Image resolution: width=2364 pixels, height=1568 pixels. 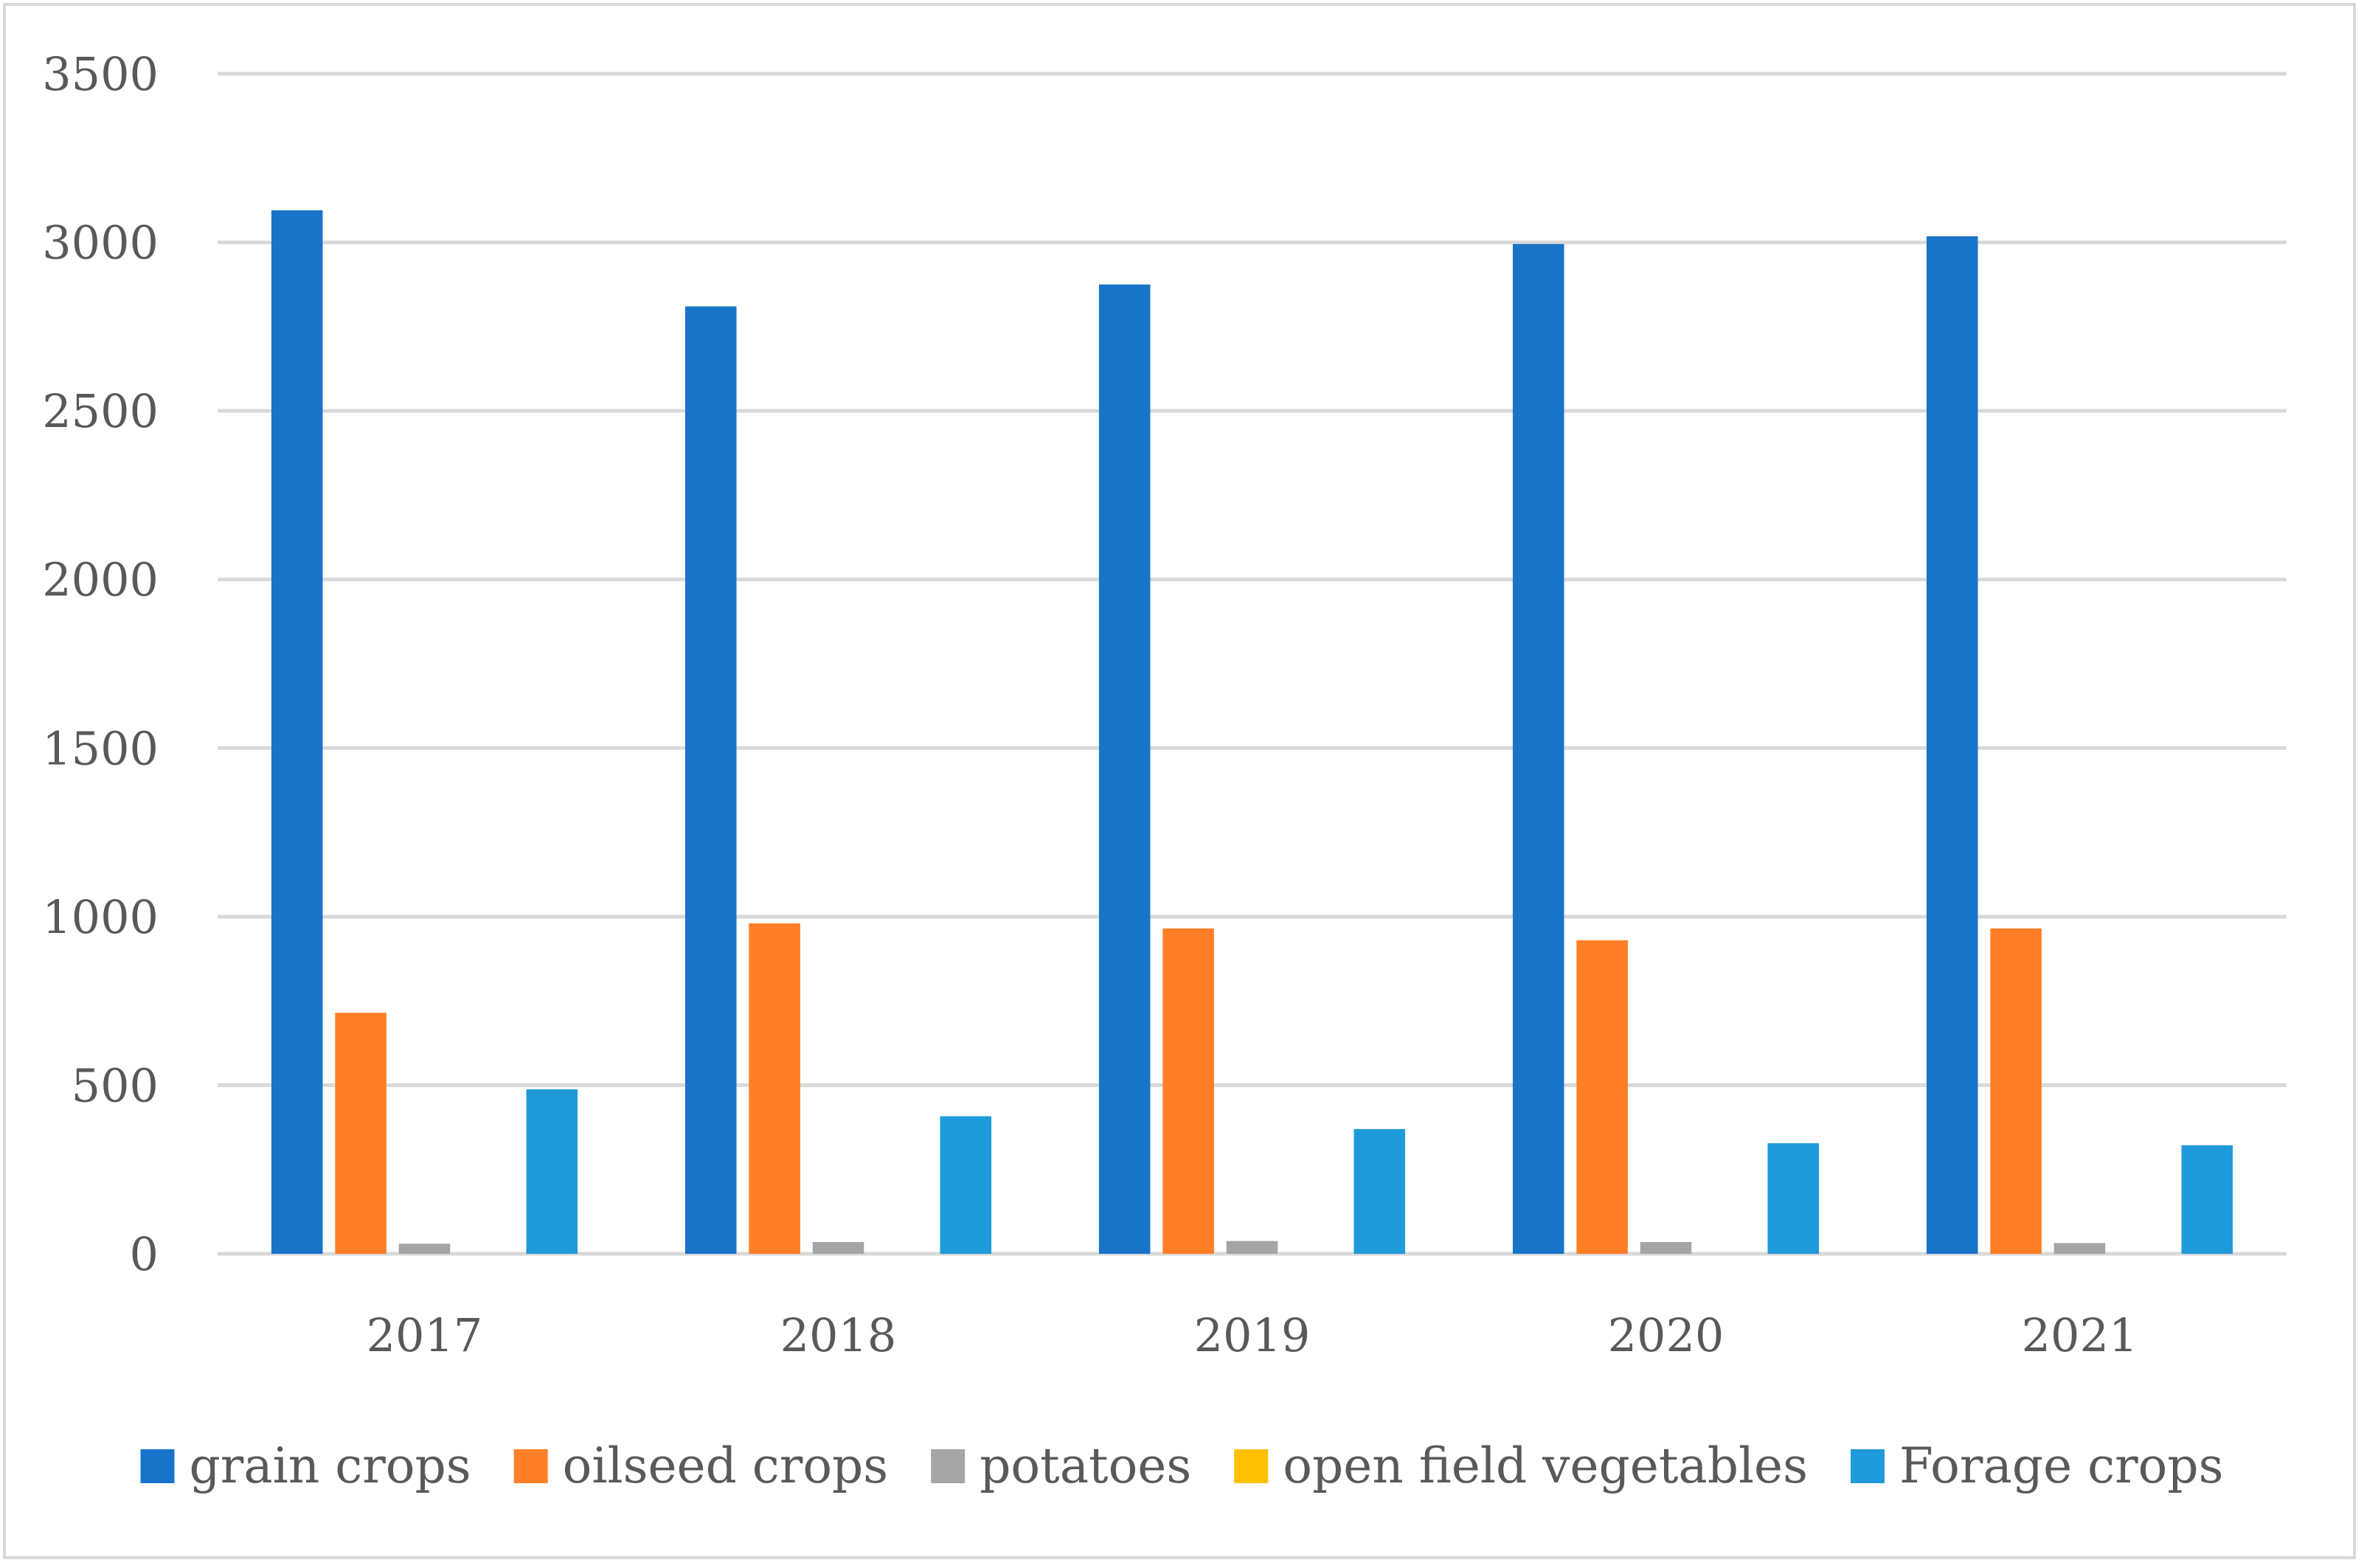 What do you see at coordinates (1379, 1191) in the screenshot?
I see `bar-forage-crops-2019` at bounding box center [1379, 1191].